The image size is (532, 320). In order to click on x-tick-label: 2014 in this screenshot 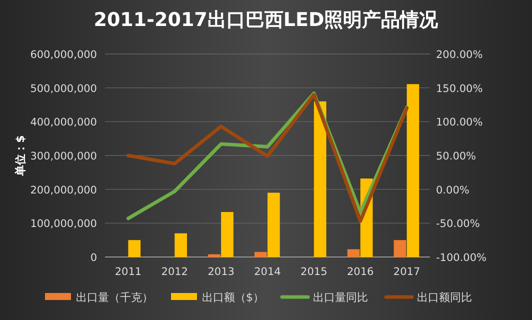, I will do `click(268, 272)`.